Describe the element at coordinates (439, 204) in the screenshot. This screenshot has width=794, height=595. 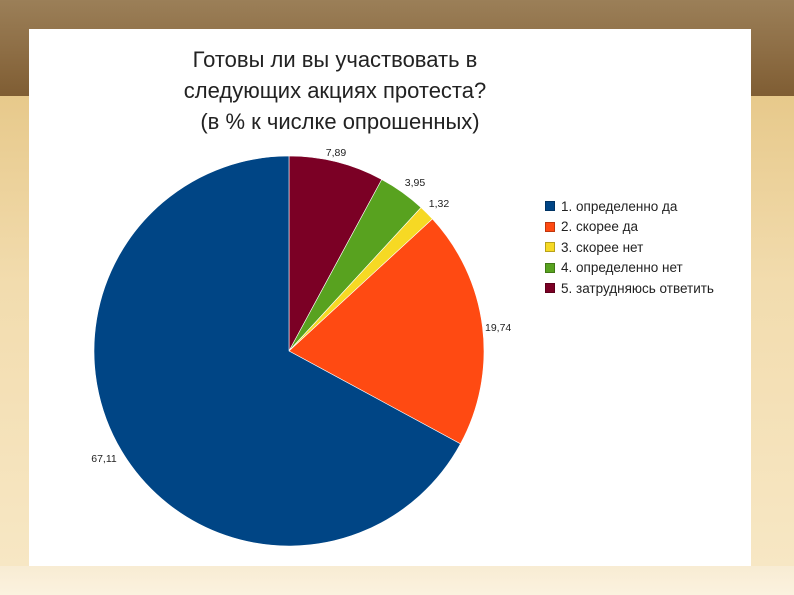
I see `pie-data-label: 1,32` at that location.